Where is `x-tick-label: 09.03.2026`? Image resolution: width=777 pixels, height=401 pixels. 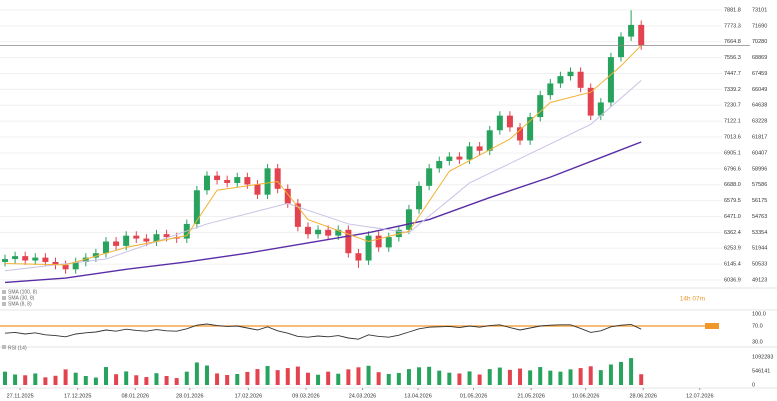 x-tick-label: 09.03.2026 is located at coordinates (306, 396).